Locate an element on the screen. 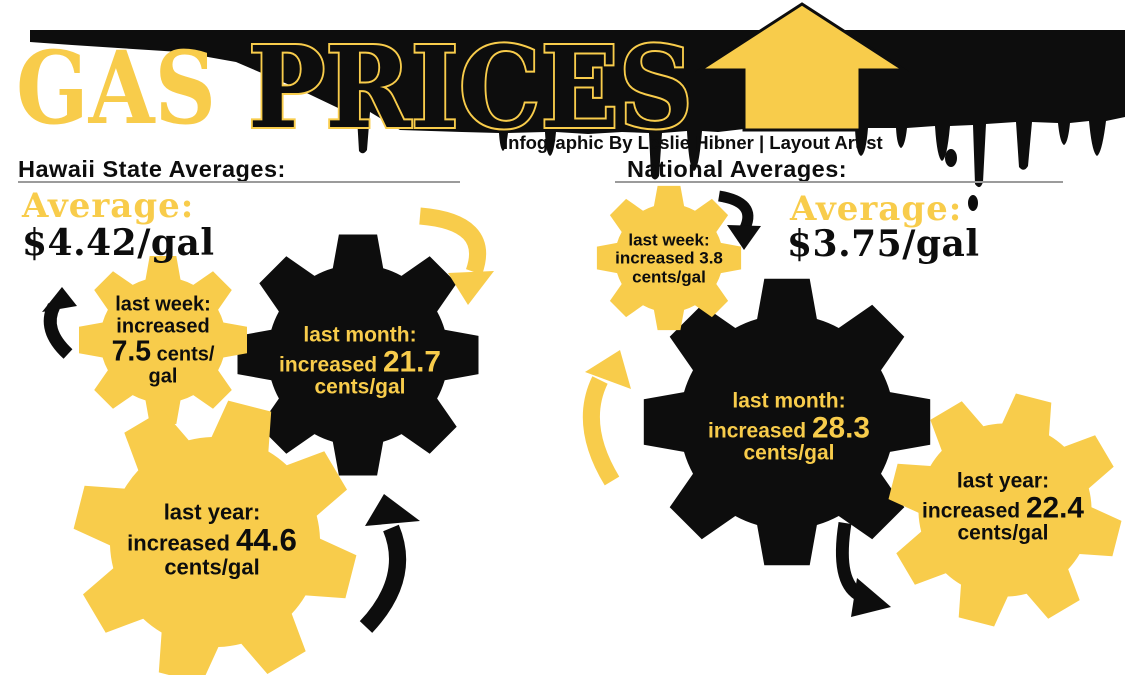 The height and width of the screenshot is (675, 1125). national-last-year-label: last year: increased 22.4 cents/gal is located at coordinates (1003, 507).